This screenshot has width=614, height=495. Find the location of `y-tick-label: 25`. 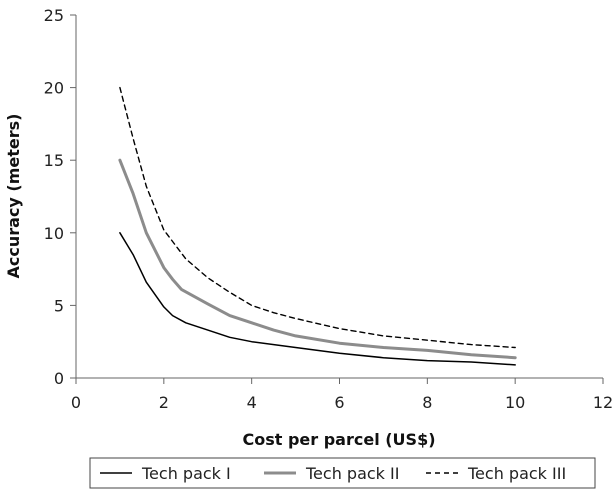

y-tick-label: 25 is located at coordinates (54, 15).